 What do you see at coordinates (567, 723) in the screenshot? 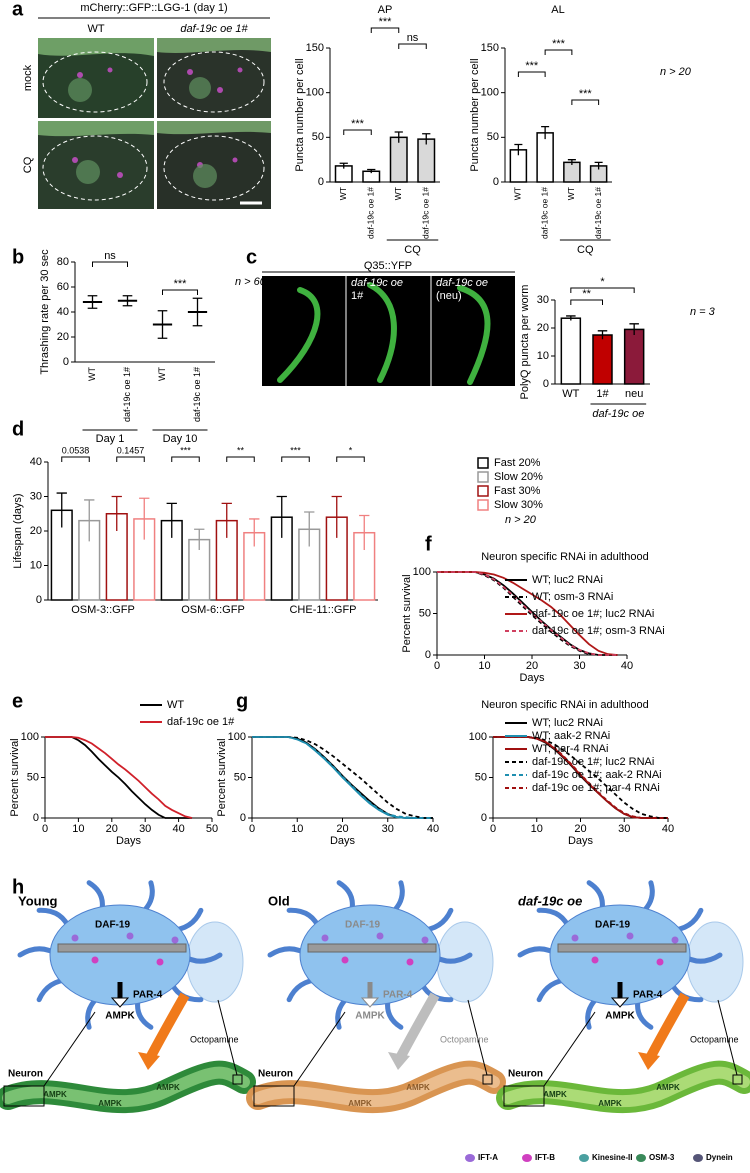
I see `legend-label: WT; luc2 RNAi` at bounding box center [567, 723].